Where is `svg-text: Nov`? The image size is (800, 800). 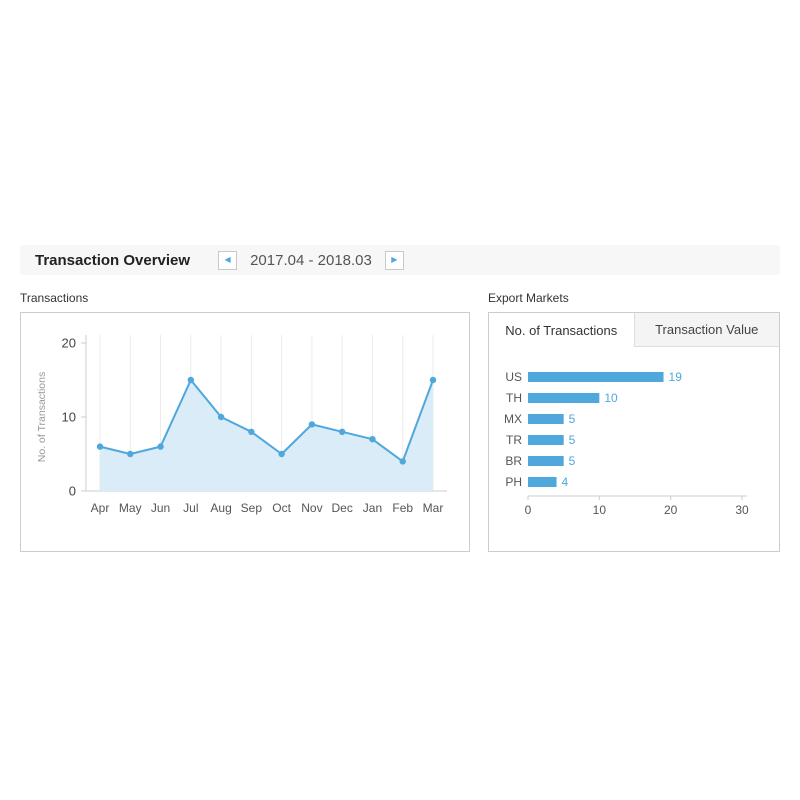
svg-text: Nov is located at coordinates (311, 508).